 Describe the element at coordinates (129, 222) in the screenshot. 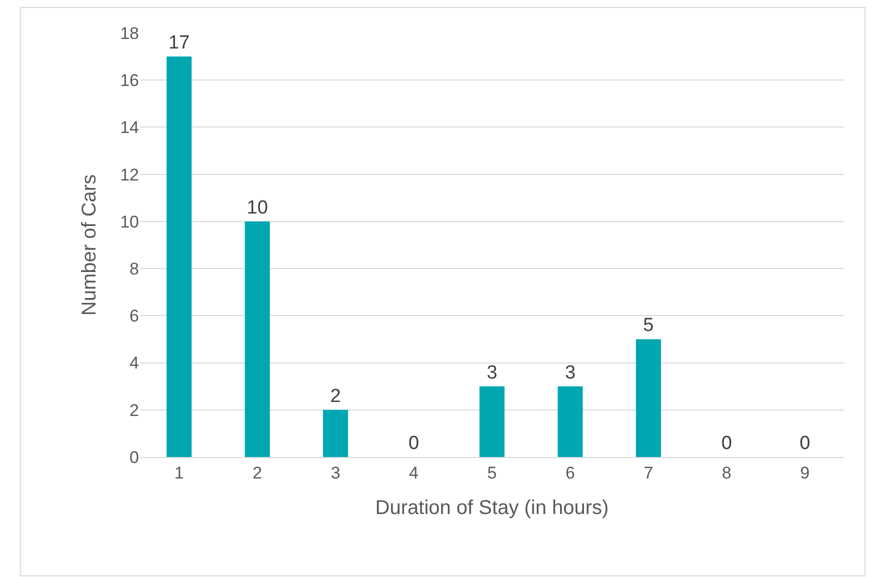

I see `y-tick-label: 10` at that location.